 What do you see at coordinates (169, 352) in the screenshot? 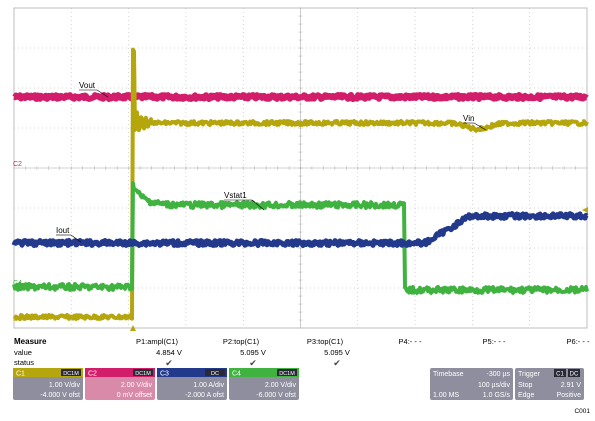
I see `measure-param-value: 4.854 V` at bounding box center [169, 352].